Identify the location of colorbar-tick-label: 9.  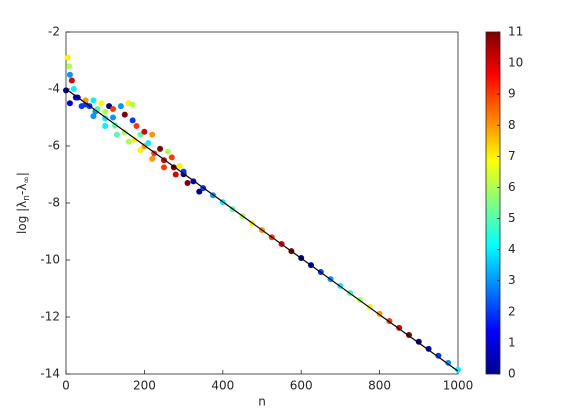
(512, 94).